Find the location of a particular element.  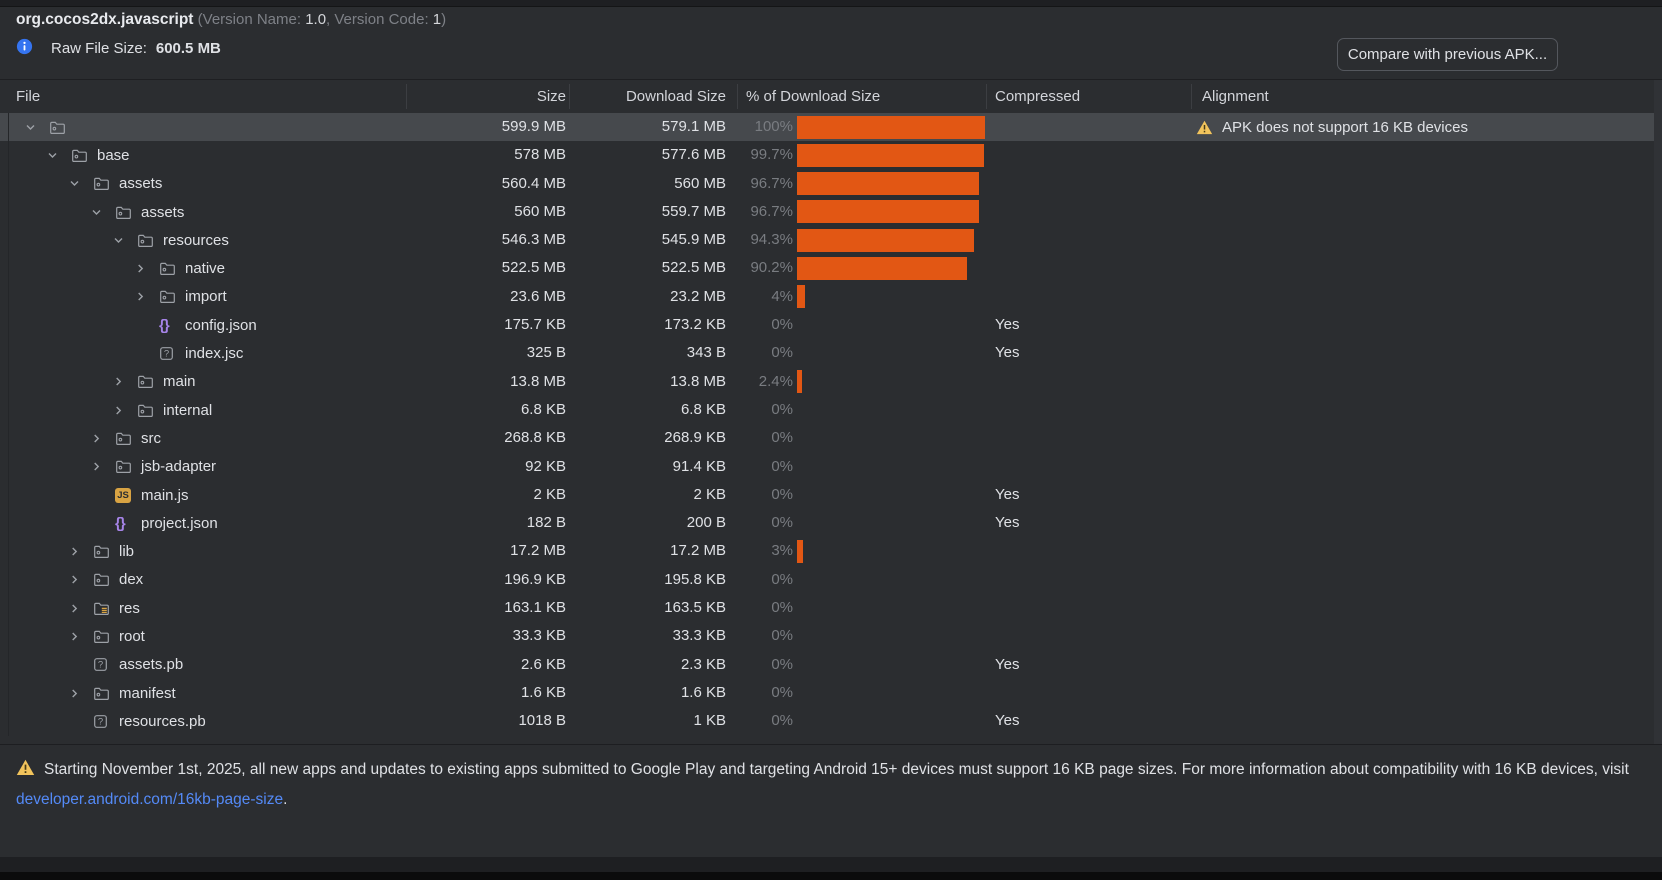

tree-row-dex: dex 196.9 KB 195.8 KB 0% is located at coordinates (827, 580).